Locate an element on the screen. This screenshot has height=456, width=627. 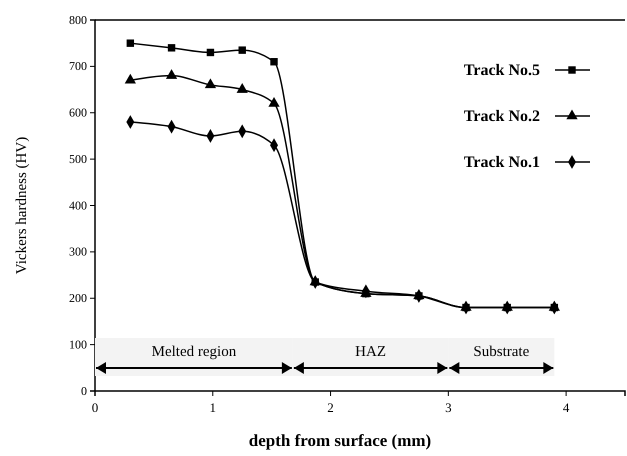
y-tick-label: 100 is located at coordinates (78, 344).